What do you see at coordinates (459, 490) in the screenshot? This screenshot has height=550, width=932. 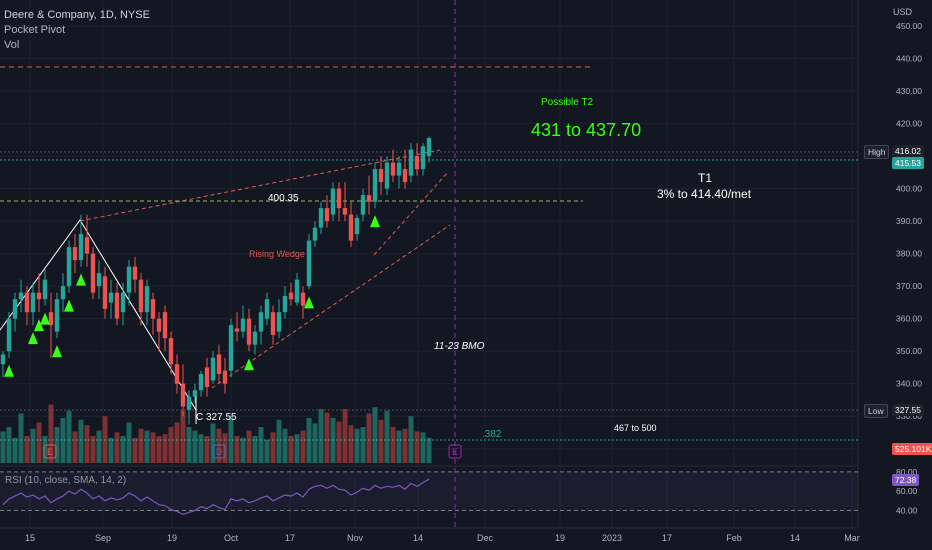 I see `rsi-pane: 40.00 60.00 80.00` at bounding box center [459, 490].